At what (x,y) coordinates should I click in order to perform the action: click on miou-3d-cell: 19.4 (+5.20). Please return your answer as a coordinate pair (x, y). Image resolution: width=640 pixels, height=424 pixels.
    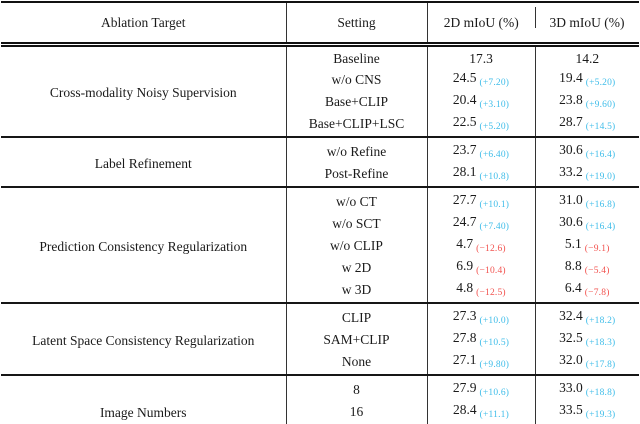
    Looking at the image, I should click on (586, 79).